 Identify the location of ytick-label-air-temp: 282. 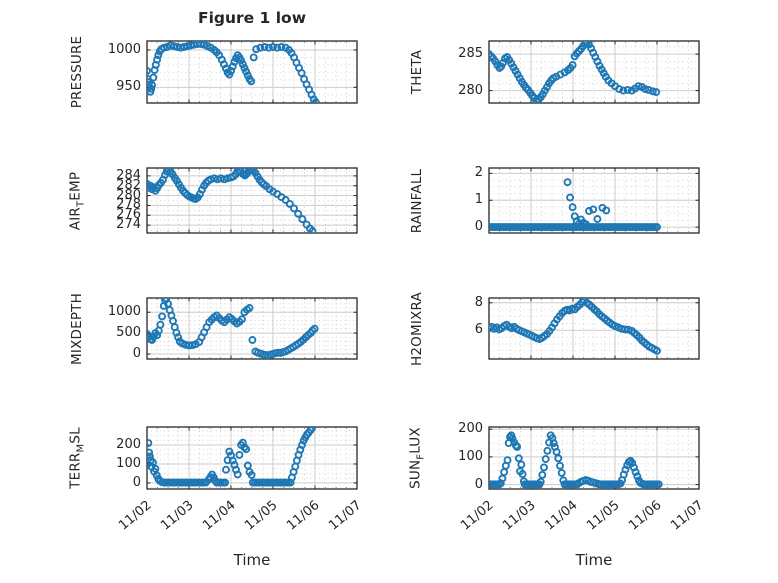
(128, 185).